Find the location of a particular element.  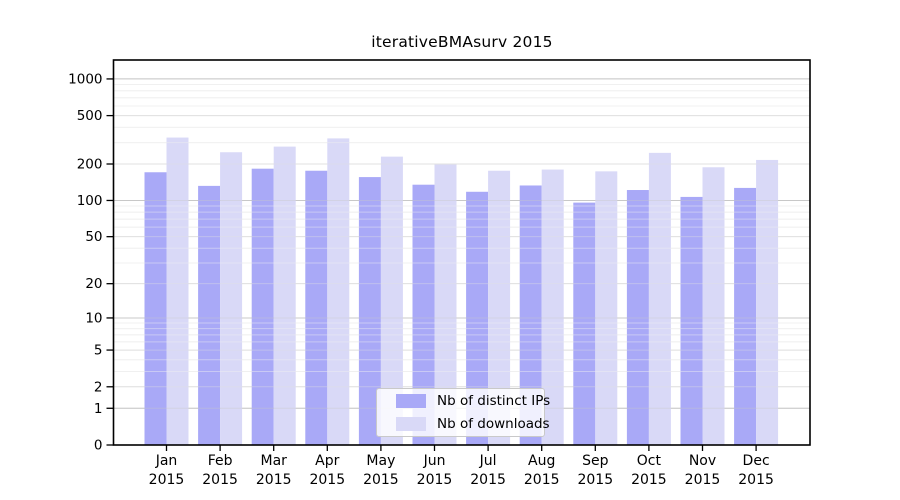

x-tick-label-month: May is located at coordinates (380, 461).